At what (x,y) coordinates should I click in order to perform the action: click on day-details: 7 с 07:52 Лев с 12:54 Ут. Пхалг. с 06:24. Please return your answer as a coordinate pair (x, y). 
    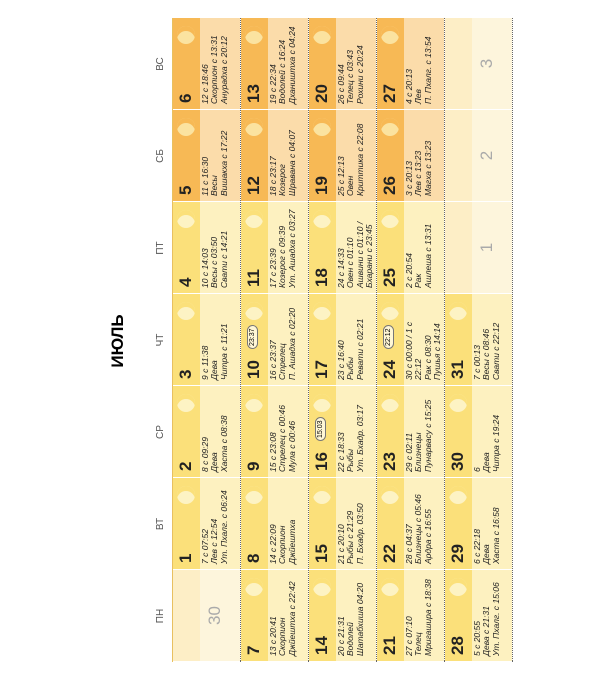
    Looking at the image, I should click on (215, 523).